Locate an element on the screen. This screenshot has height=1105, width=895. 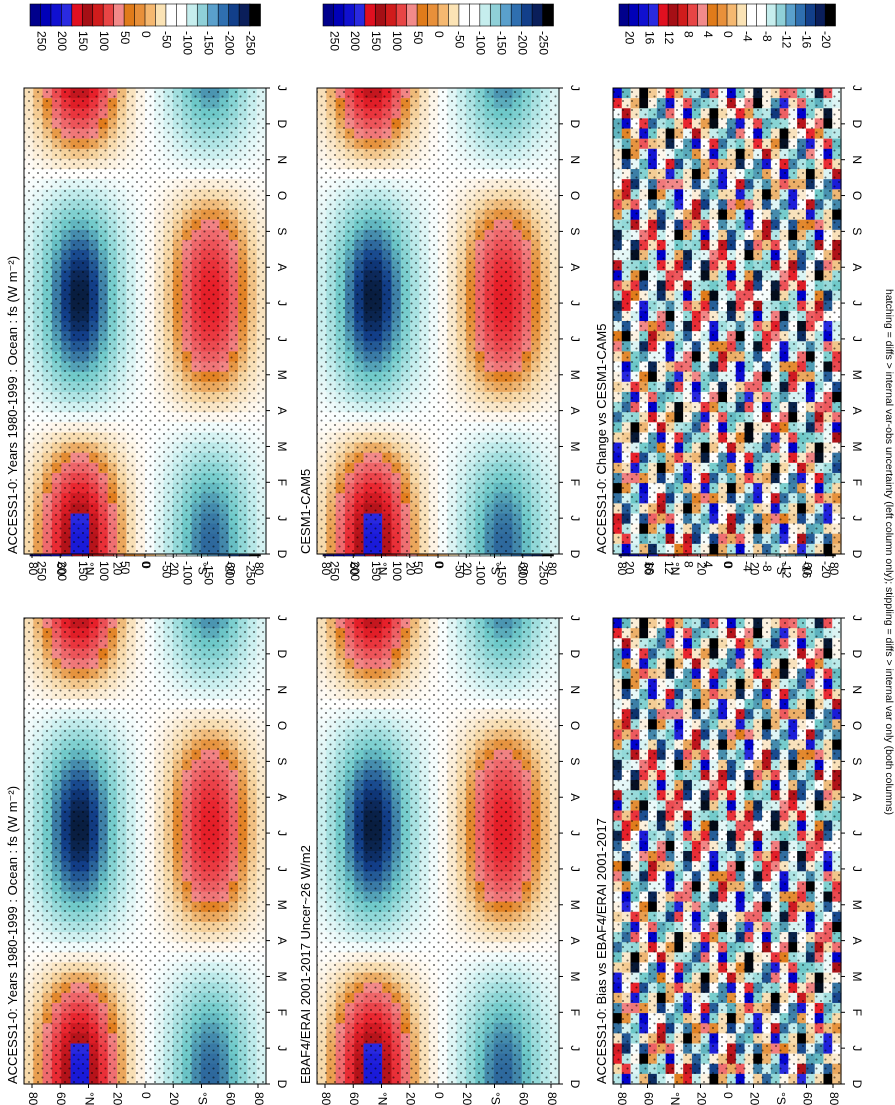
colorbar-tick-label: 250 is located at coordinates (334, 571).